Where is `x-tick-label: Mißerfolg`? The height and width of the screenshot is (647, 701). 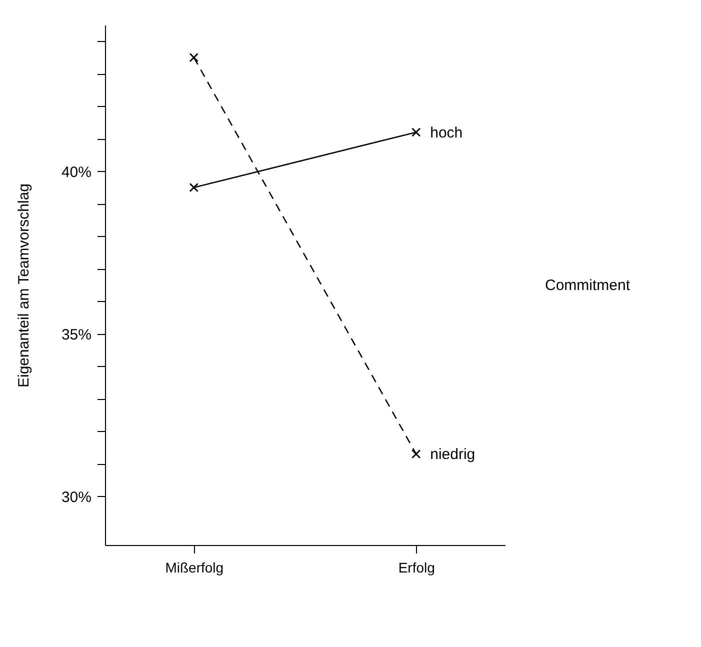
x-tick-label: Mißerfolg is located at coordinates (194, 568).